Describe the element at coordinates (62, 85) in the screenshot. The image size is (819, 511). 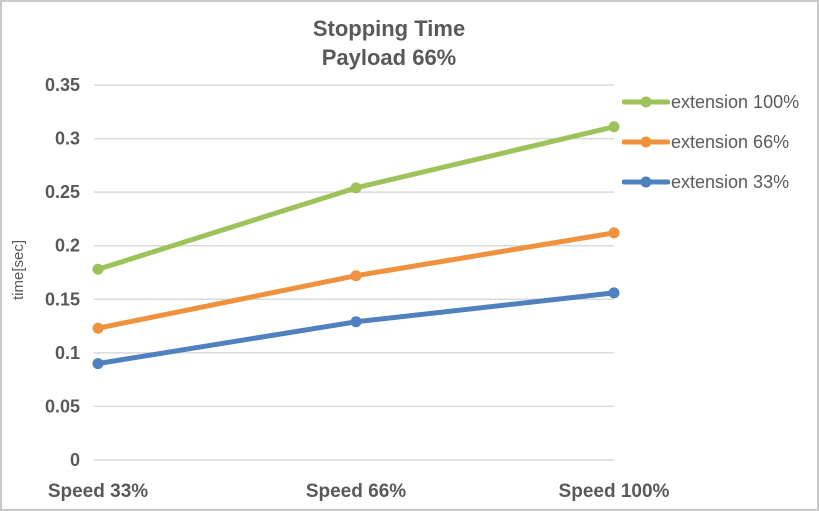
I see `y-tick-label: 0.35` at that location.